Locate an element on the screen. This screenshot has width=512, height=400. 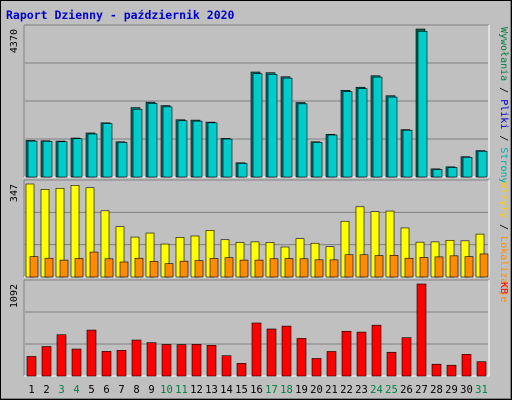
y-max-label: 347 is located at coordinates (14, 193).